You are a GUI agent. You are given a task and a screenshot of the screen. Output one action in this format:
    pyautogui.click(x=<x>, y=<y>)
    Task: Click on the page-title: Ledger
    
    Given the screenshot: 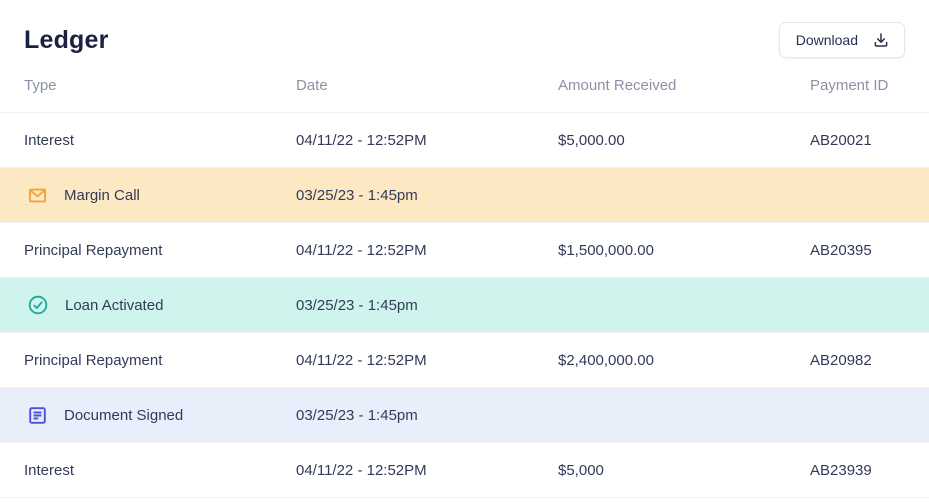 What is the action you would take?
    pyautogui.click(x=66, y=39)
    